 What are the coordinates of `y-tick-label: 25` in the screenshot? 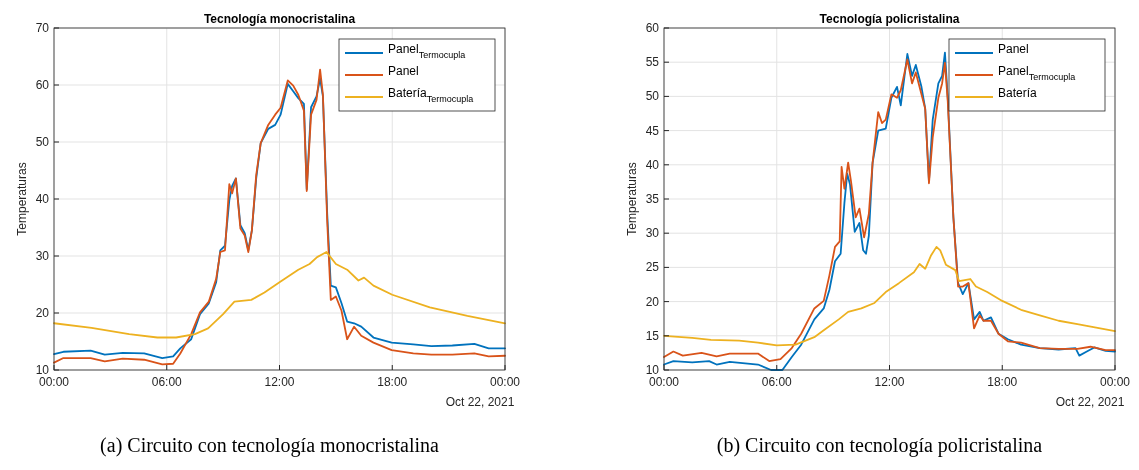 It's located at (652, 267).